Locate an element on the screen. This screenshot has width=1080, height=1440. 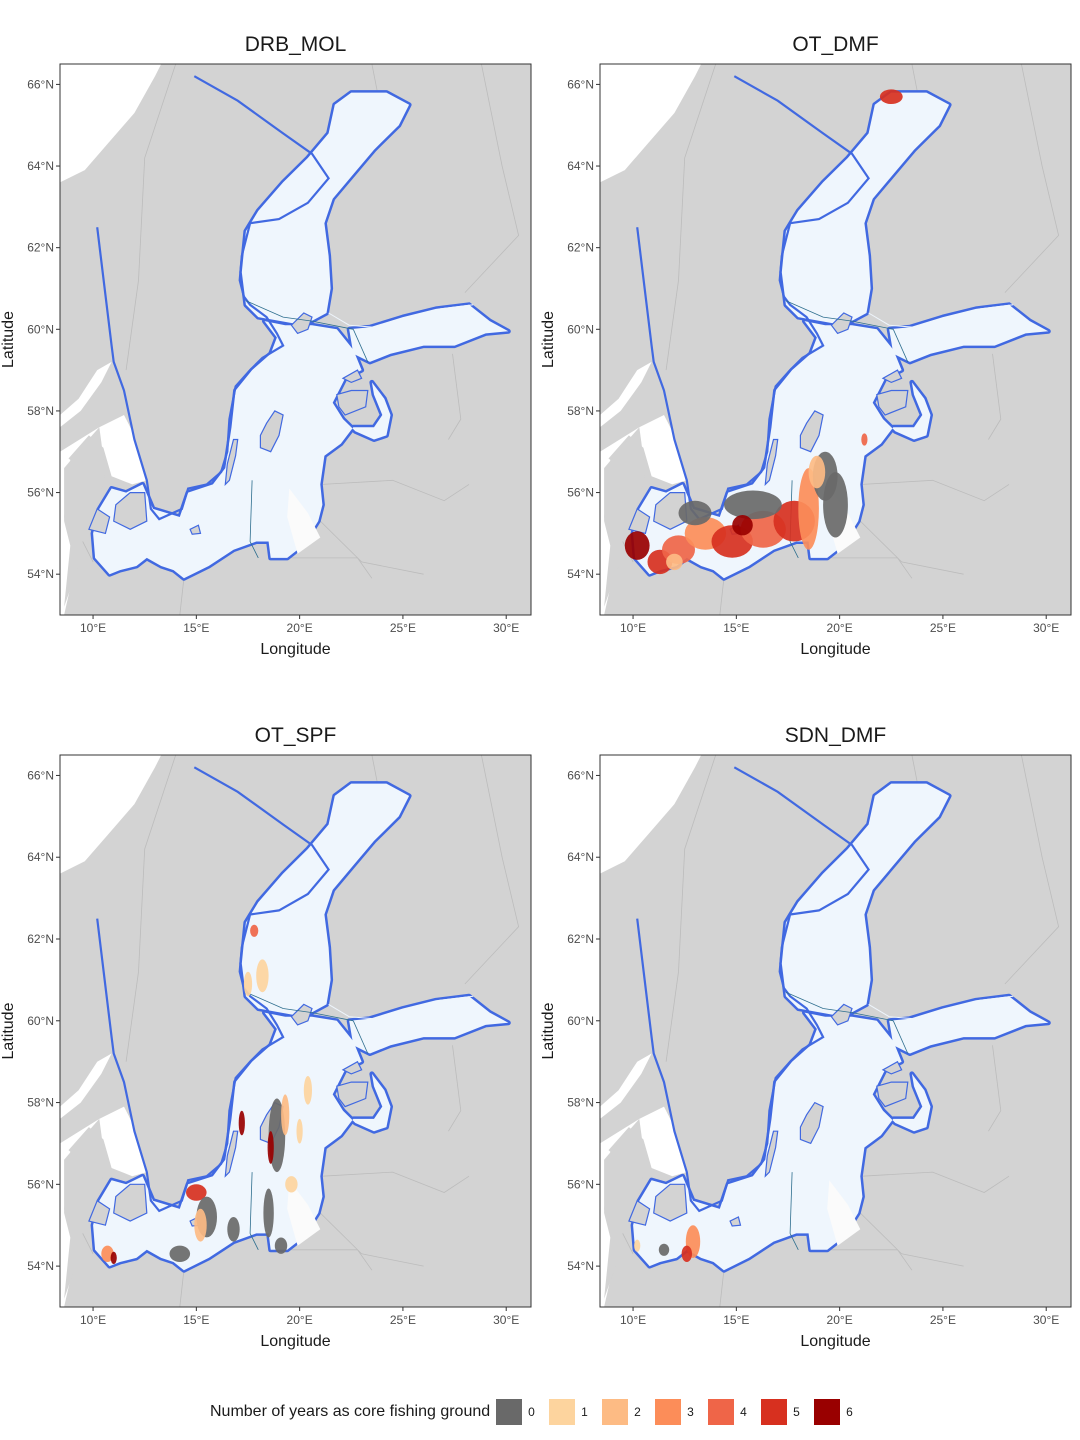
panel-title: DRB_MOL is located at coordinates (296, 44).